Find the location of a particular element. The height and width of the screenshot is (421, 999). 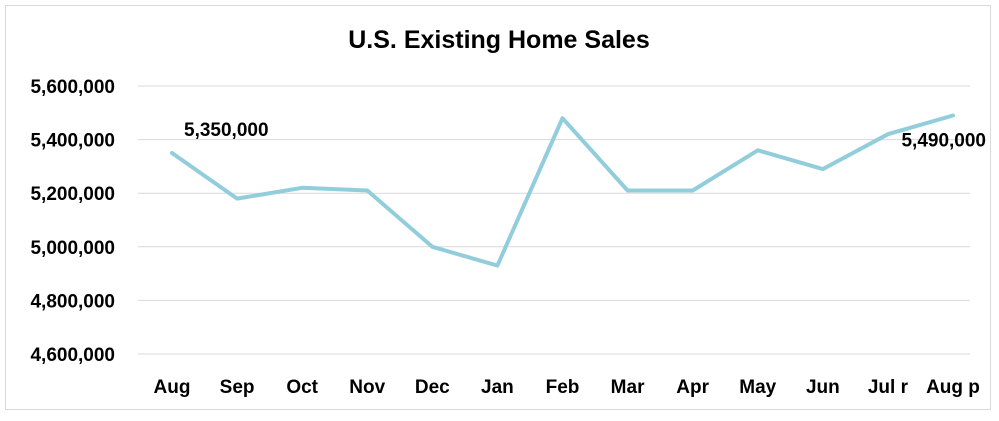

x-tick-label: Jun is located at coordinates (823, 387).